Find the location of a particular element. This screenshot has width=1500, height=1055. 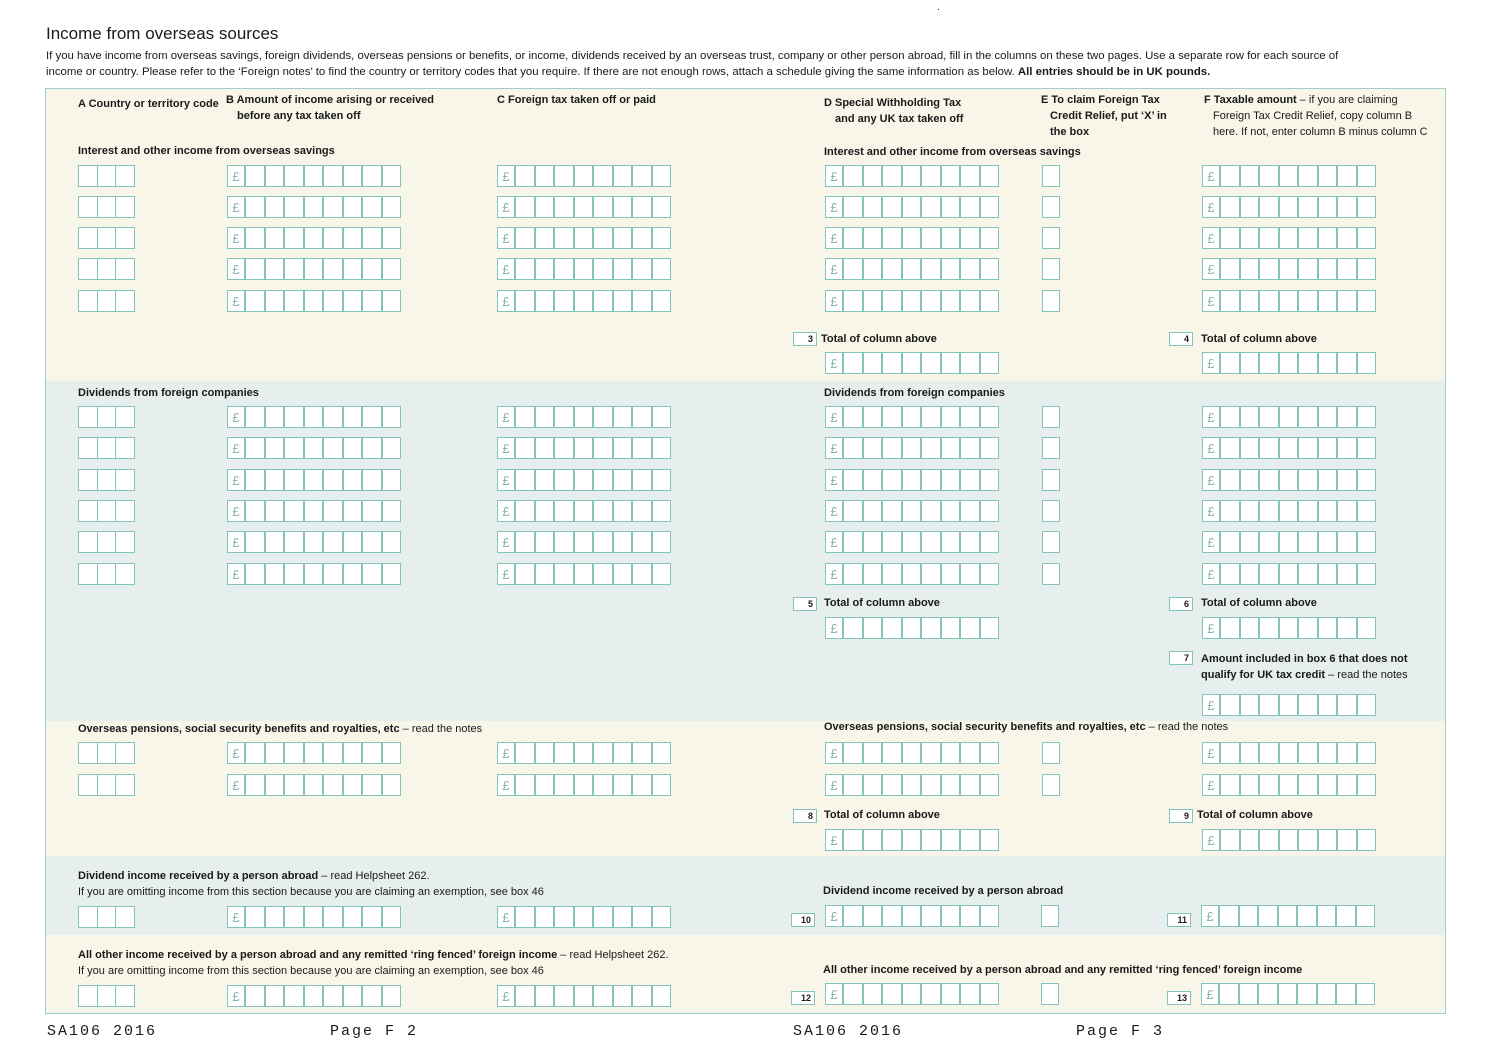

pensions-row-2-amount-b: £ is located at coordinates (314, 785).